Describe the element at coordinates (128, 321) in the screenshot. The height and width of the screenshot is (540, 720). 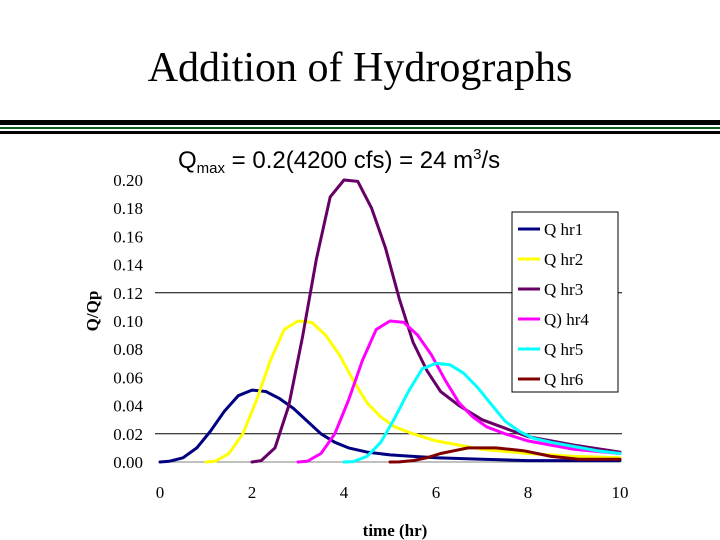
I see `y-tick-label: 0.10` at that location.